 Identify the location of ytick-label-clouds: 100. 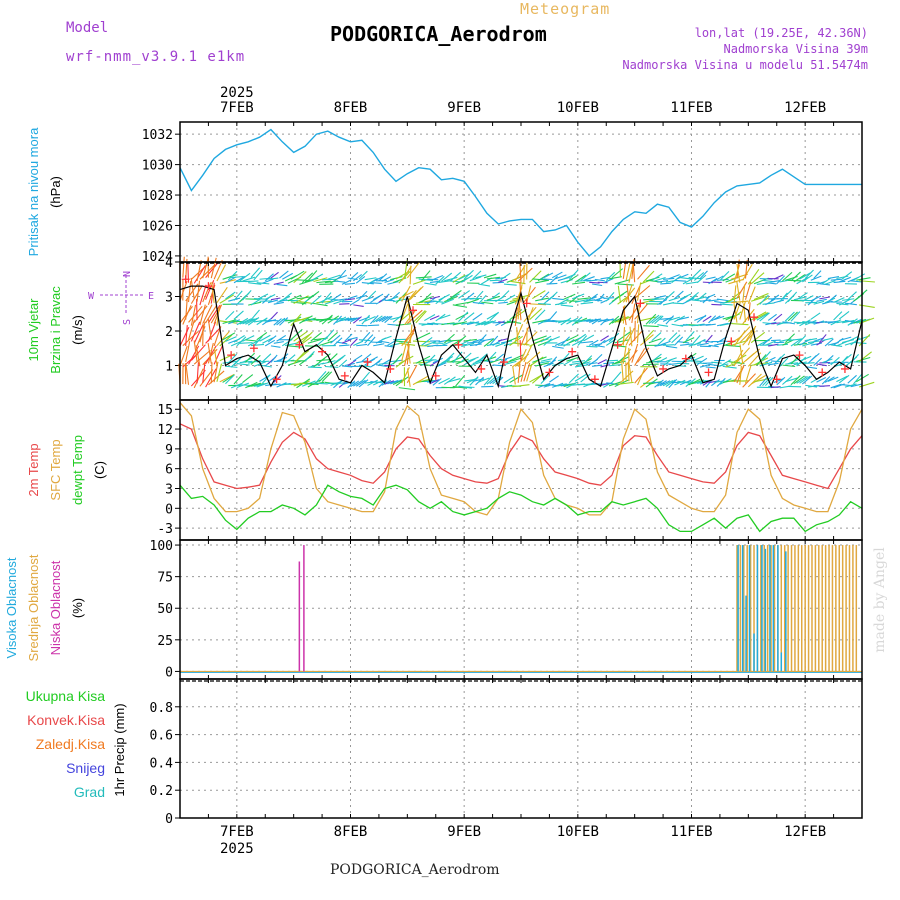
(161, 546).